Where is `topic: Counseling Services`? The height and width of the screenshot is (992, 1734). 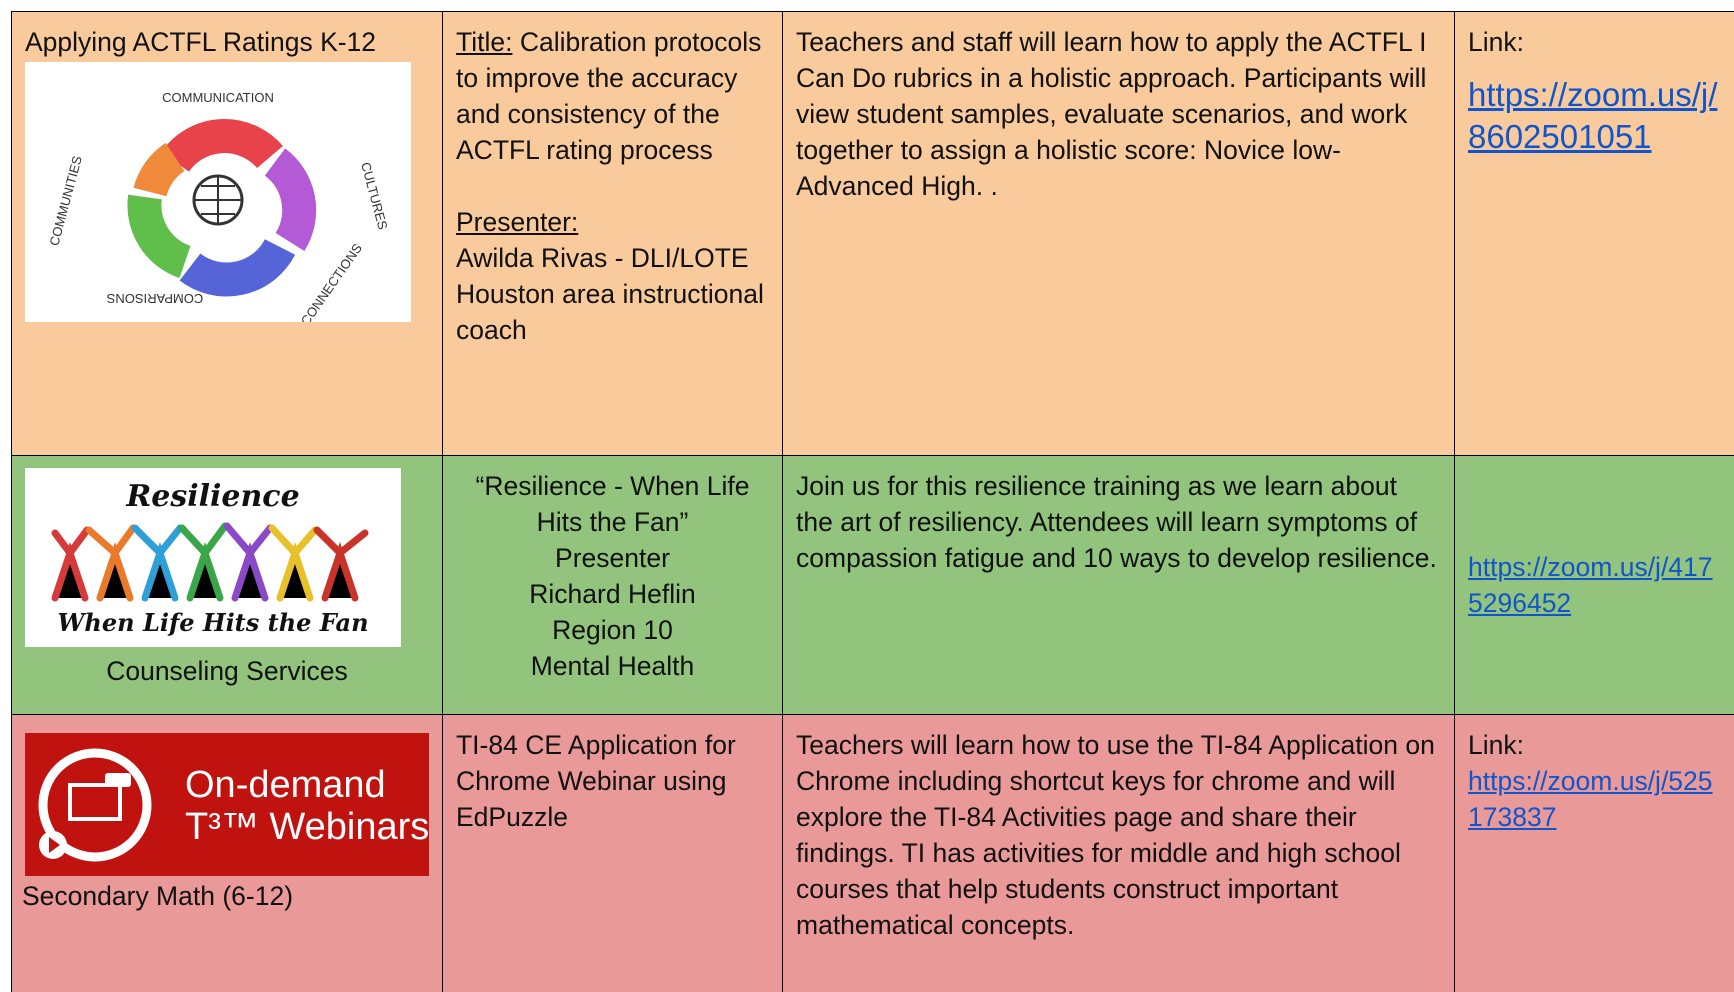
topic: Counseling Services is located at coordinates (227, 671).